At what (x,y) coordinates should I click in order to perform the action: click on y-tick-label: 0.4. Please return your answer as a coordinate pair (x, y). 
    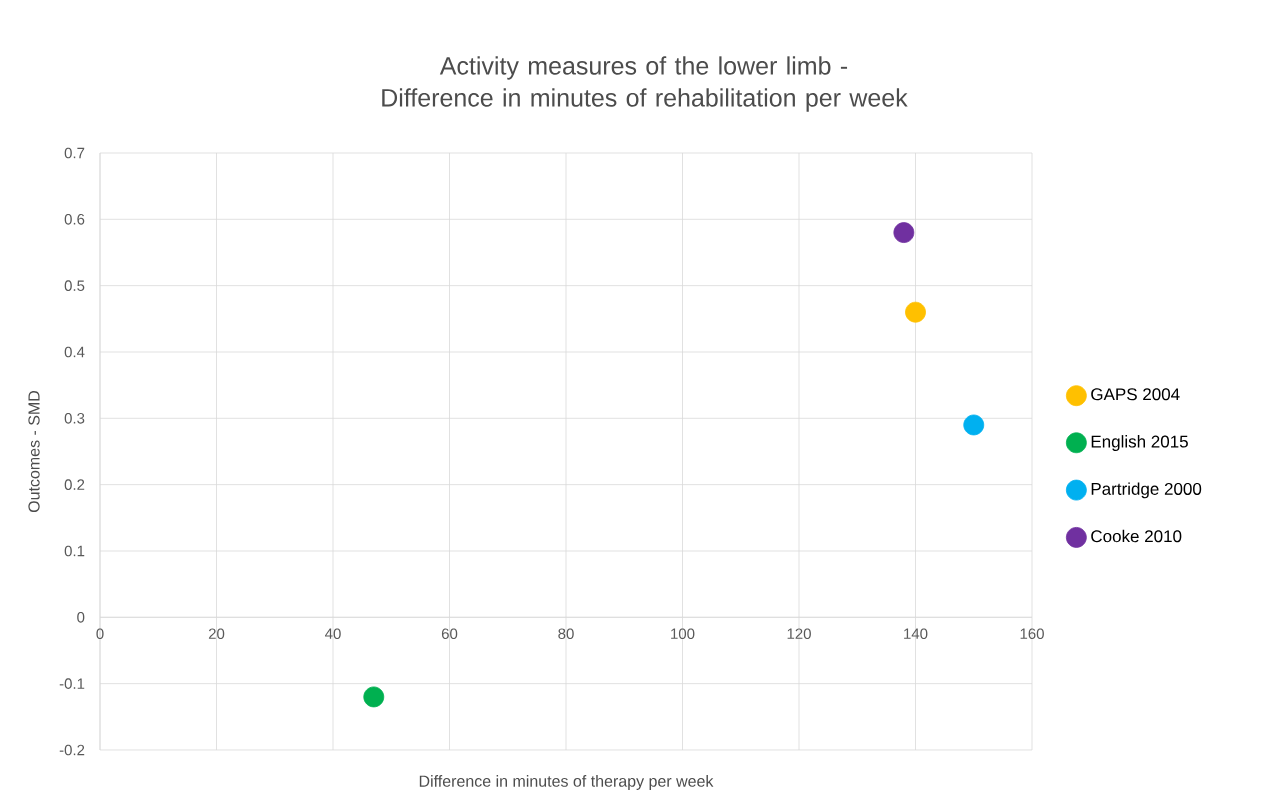
    Looking at the image, I should click on (74, 352).